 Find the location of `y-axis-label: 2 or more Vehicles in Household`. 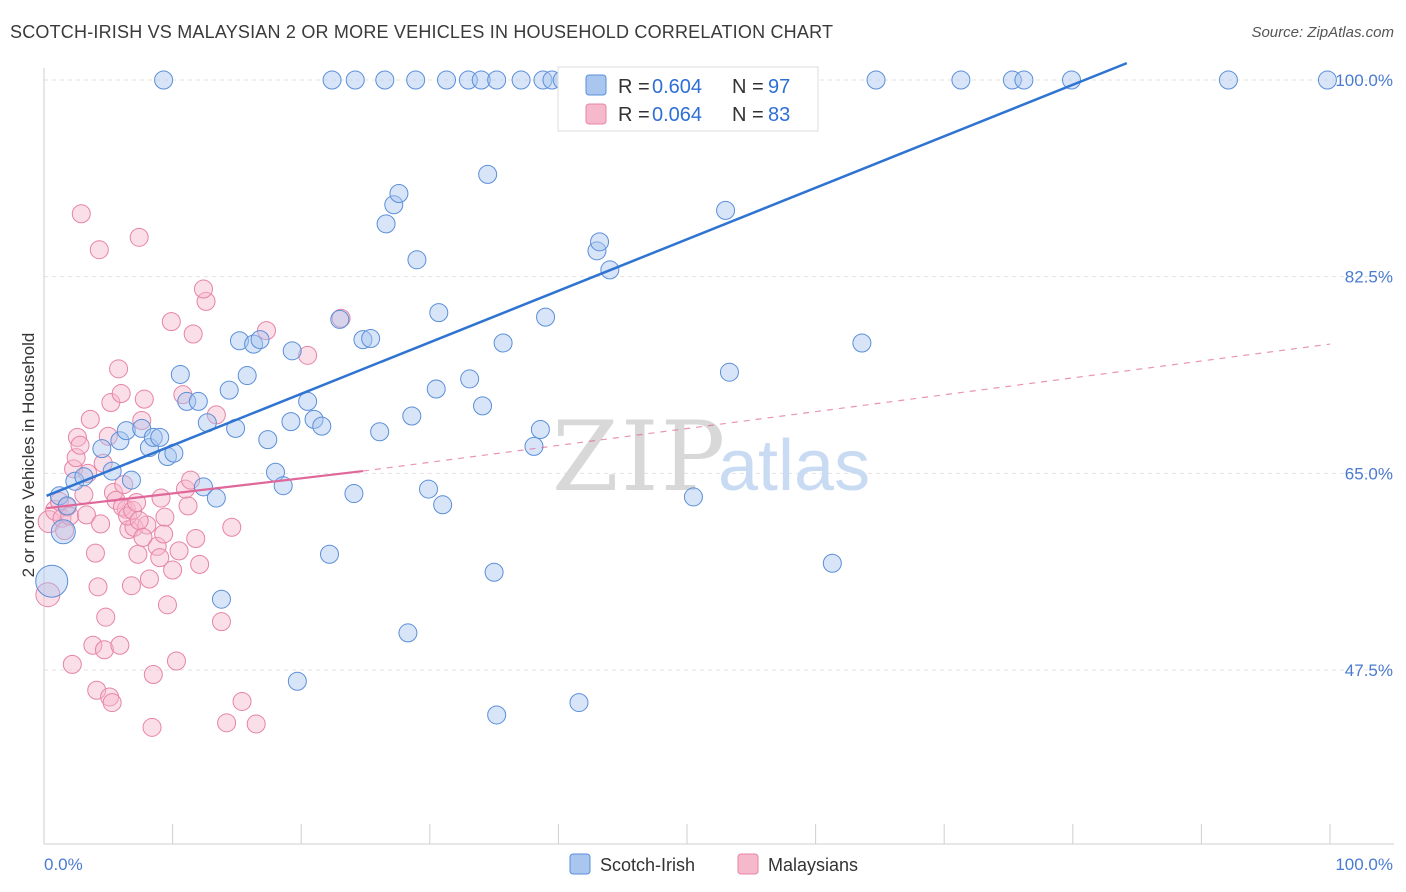

y-axis-label: 2 or more Vehicles in Household is located at coordinates (28, 455).